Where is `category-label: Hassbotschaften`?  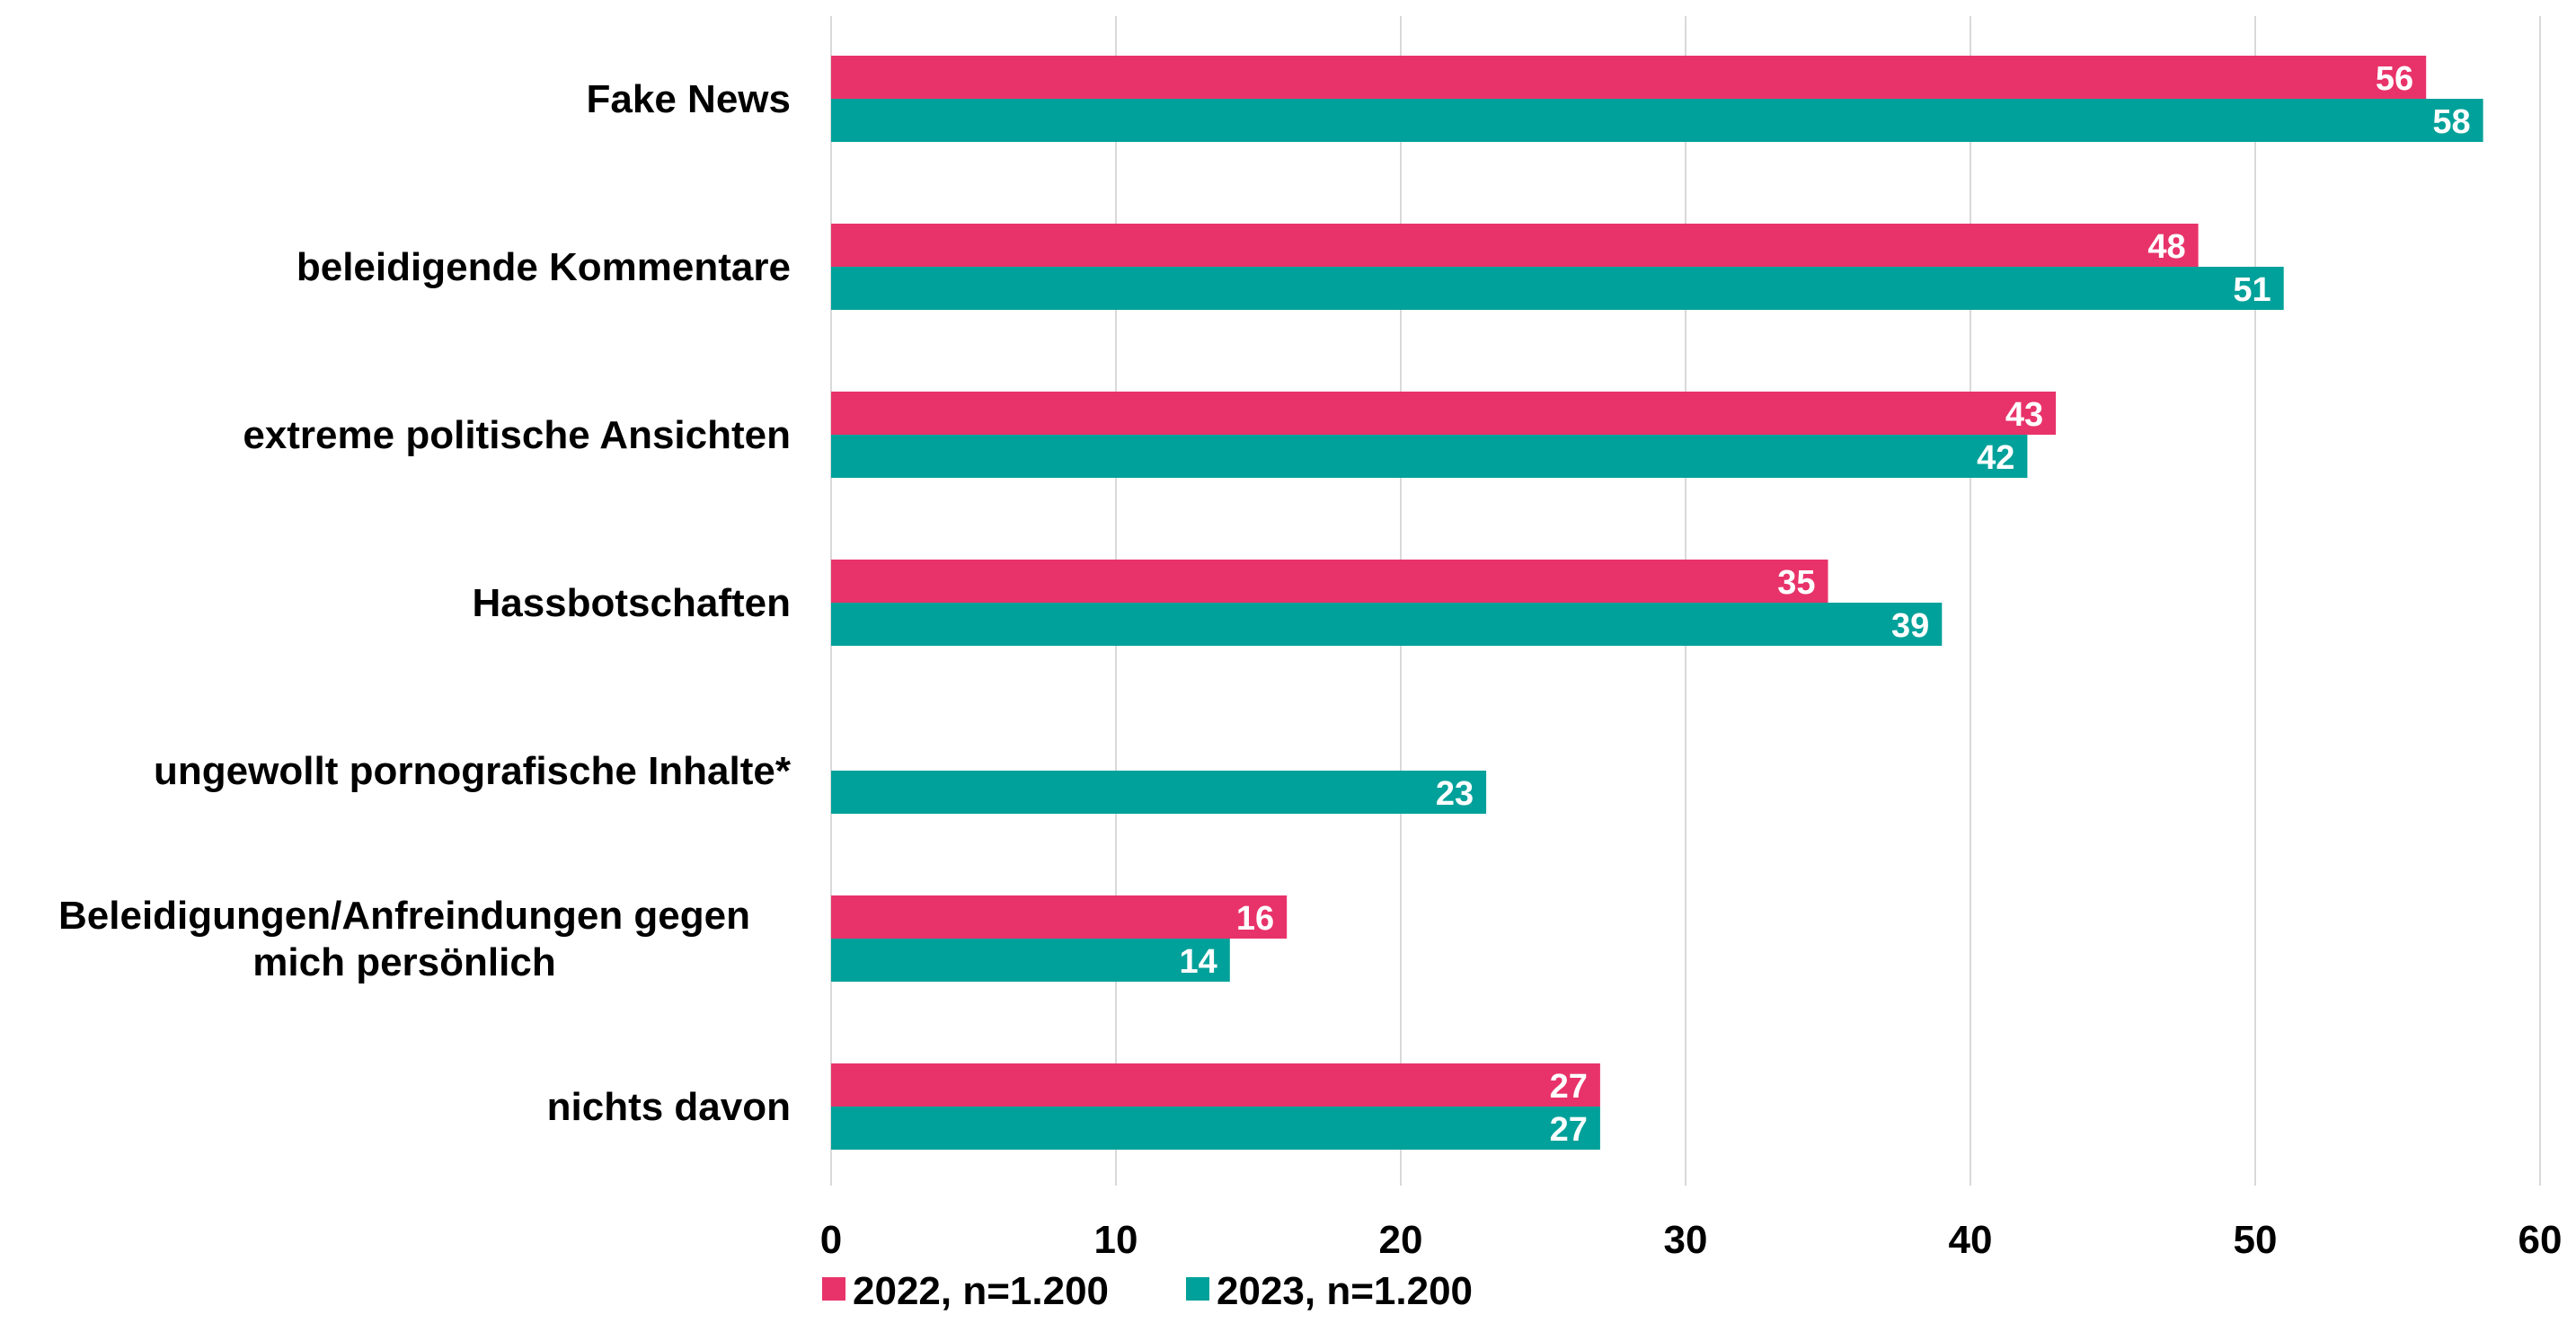
category-label: Hassbotschaften is located at coordinates (631, 603).